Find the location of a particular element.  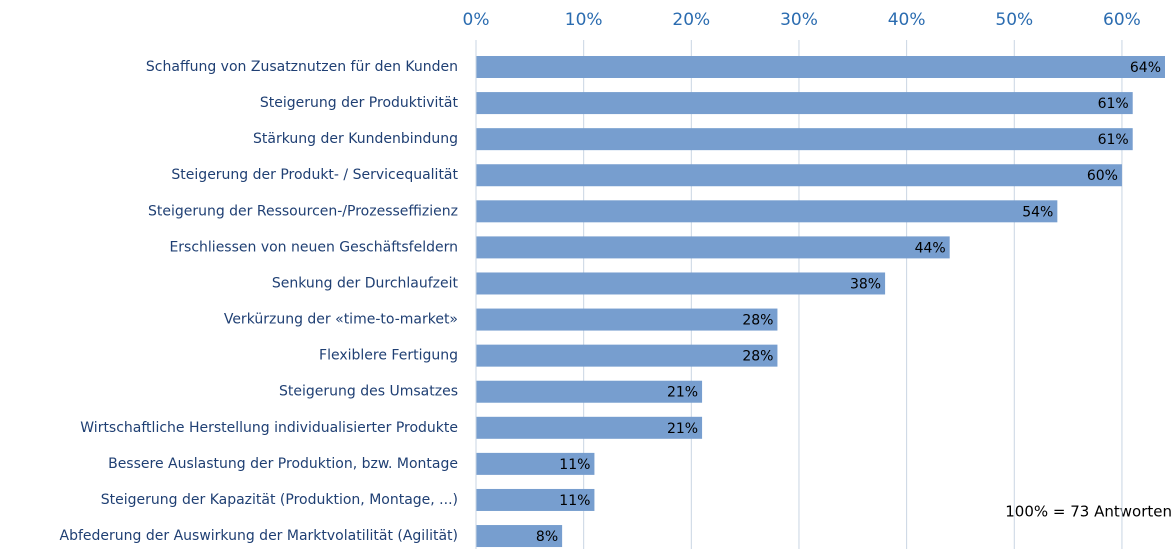

x-tick-label: 50% is located at coordinates (1014, 20).